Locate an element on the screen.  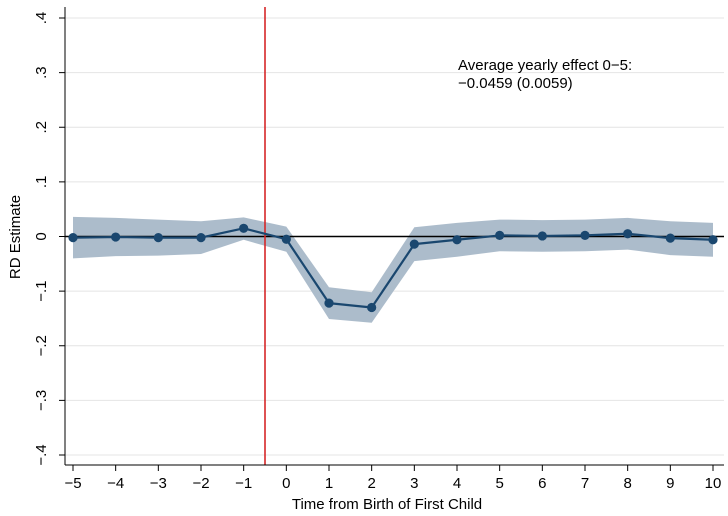
x-tick-label: 7 is located at coordinates (585, 483).